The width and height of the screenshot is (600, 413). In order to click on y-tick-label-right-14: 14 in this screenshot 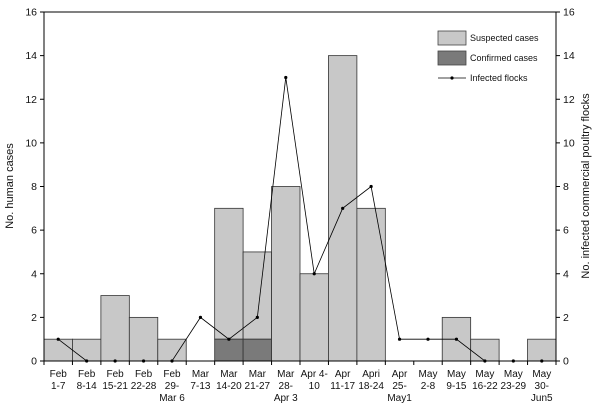, I will do `click(569, 56)`.